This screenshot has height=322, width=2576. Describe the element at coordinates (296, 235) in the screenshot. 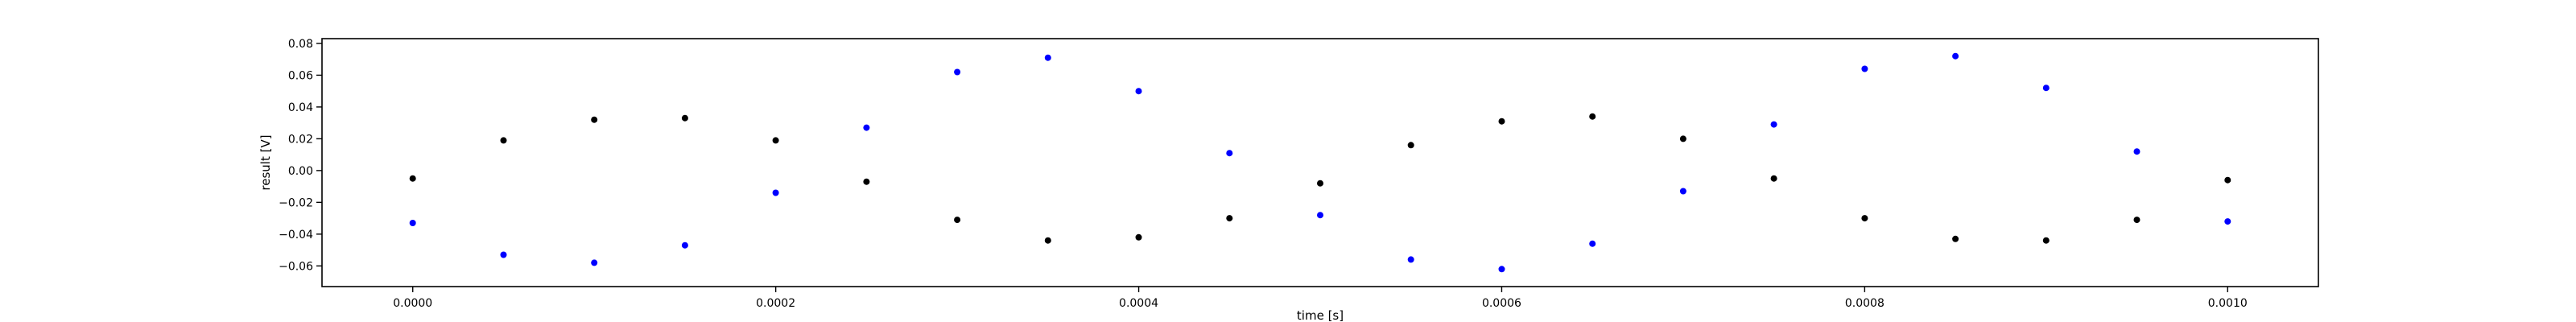

I see `y-tick-label: −0.04` at that location.